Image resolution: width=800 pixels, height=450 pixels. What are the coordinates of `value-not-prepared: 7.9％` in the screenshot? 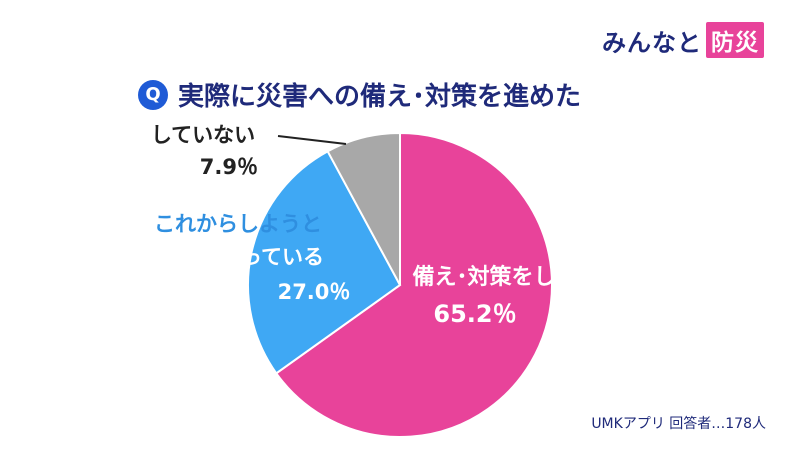 It's located at (229, 167).